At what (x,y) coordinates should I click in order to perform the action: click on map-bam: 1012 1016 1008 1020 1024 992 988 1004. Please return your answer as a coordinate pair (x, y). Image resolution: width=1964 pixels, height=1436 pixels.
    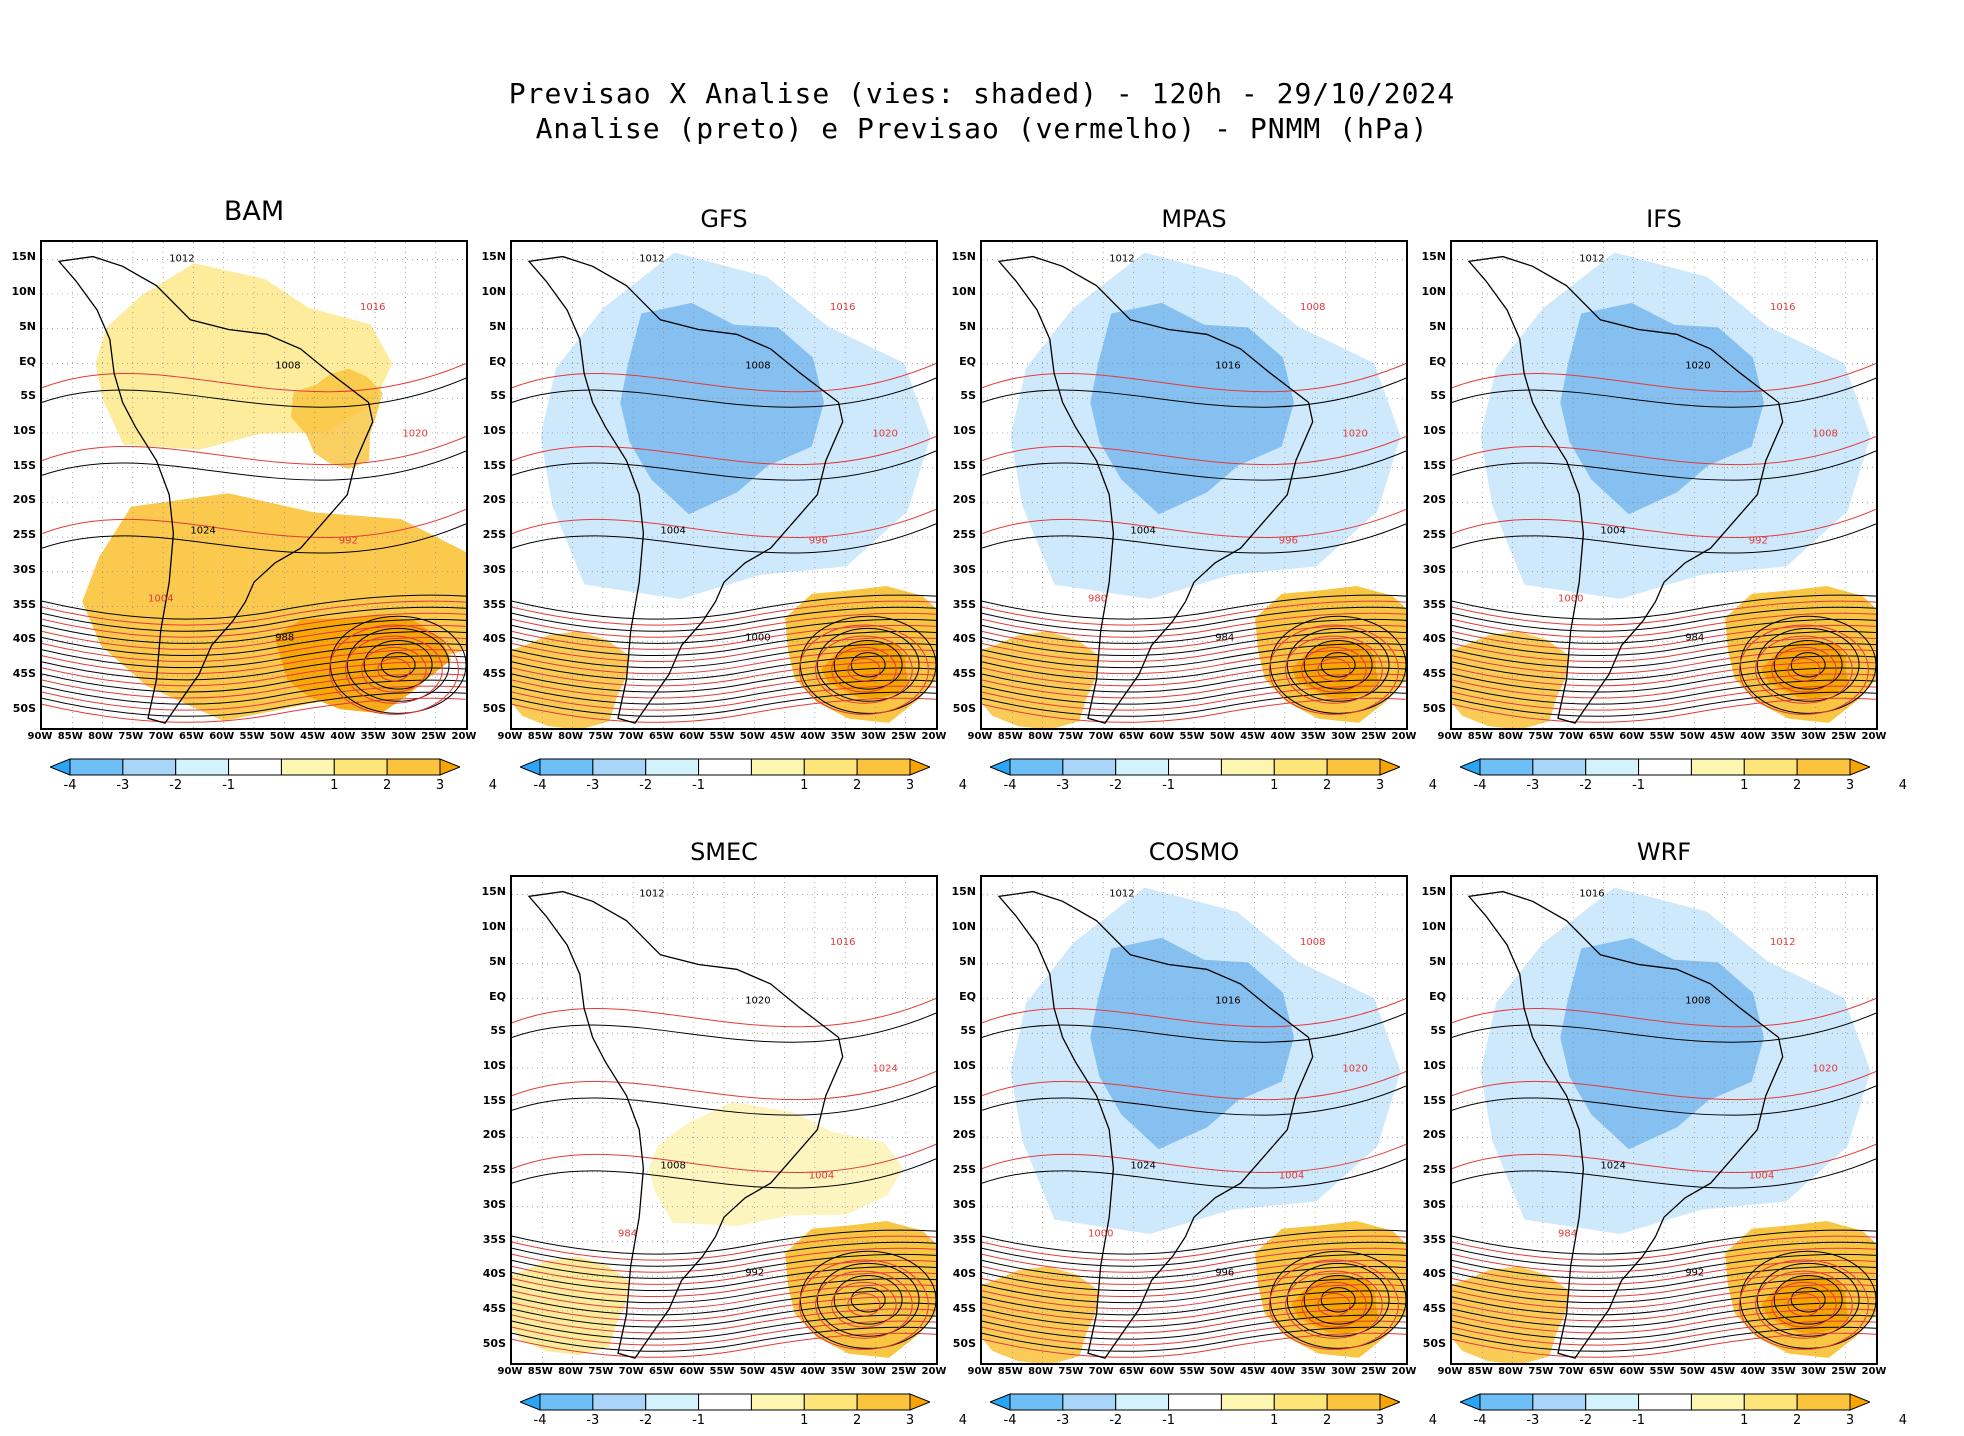
    Looking at the image, I should click on (254, 485).